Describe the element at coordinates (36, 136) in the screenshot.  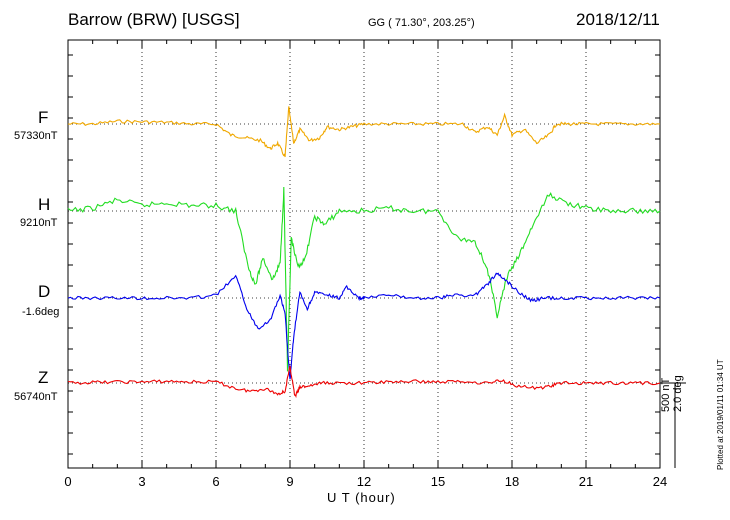
I see `series-base-f: 57330nT` at that location.